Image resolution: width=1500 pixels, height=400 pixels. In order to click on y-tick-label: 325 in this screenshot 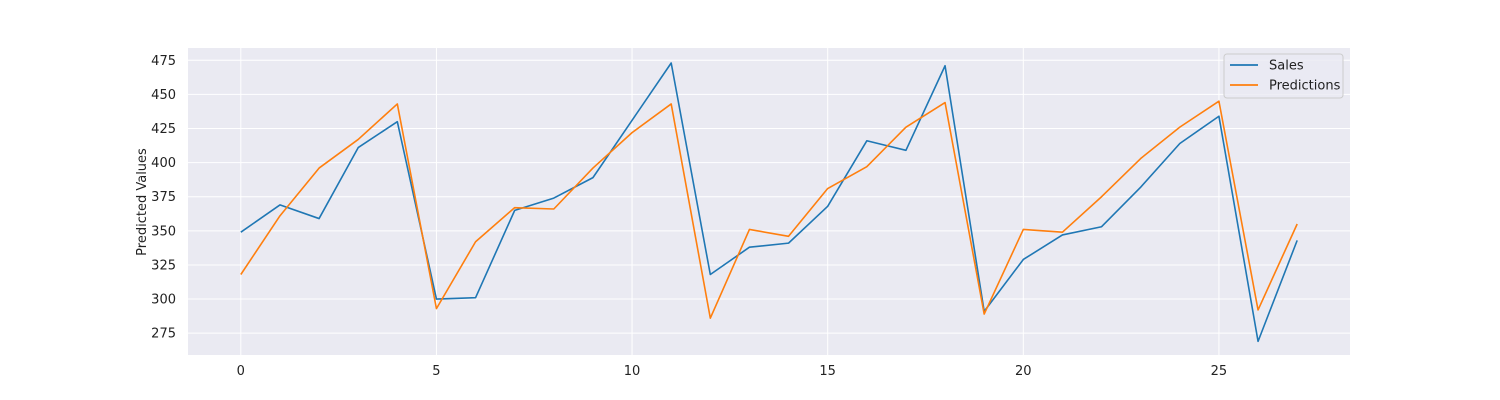, I will do `click(163, 265)`.